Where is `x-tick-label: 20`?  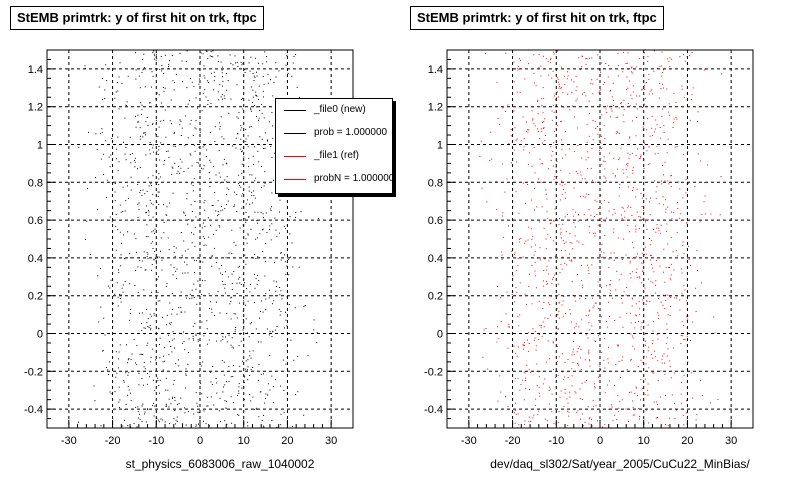
x-tick-label: 20 is located at coordinates (687, 441).